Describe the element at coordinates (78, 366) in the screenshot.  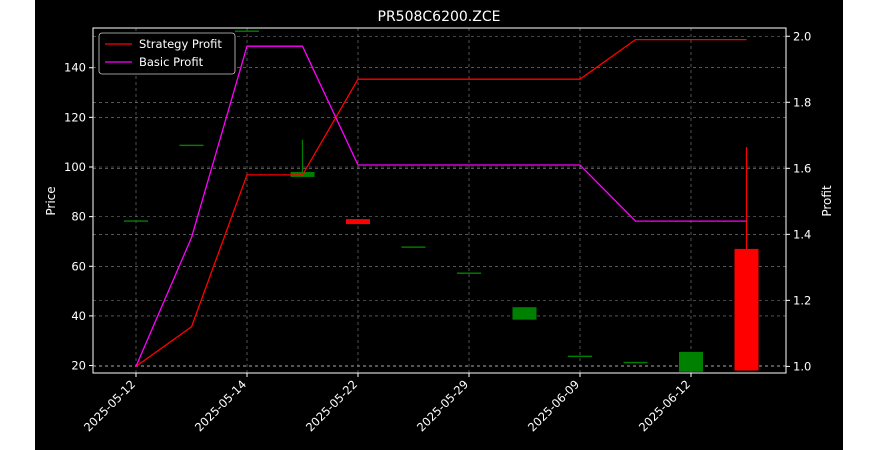
I see `y-tick-label: 20` at that location.